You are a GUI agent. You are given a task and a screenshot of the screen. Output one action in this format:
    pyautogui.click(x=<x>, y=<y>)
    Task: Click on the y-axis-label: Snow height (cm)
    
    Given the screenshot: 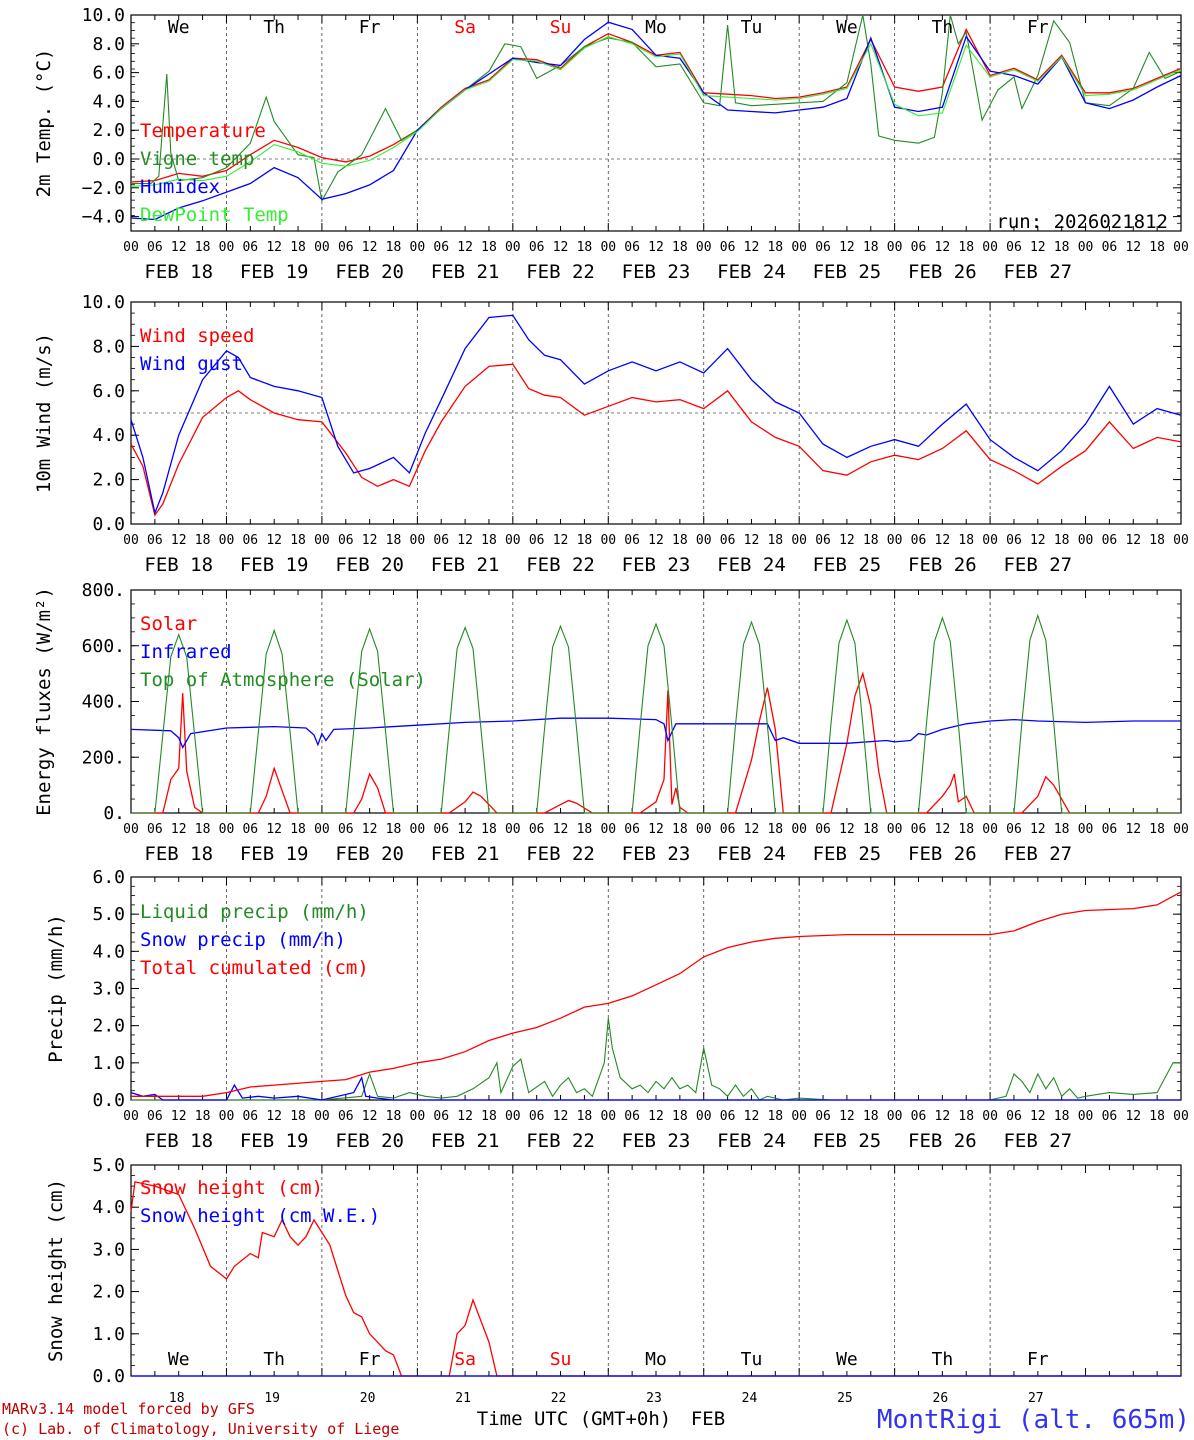 What is the action you would take?
    pyautogui.click(x=56, y=1270)
    